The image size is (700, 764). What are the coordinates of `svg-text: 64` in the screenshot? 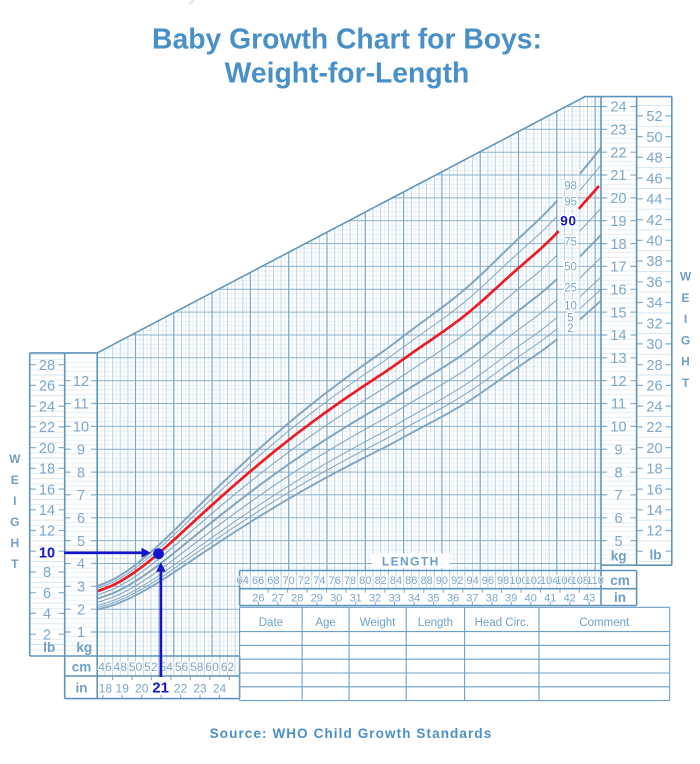 It's located at (243, 581).